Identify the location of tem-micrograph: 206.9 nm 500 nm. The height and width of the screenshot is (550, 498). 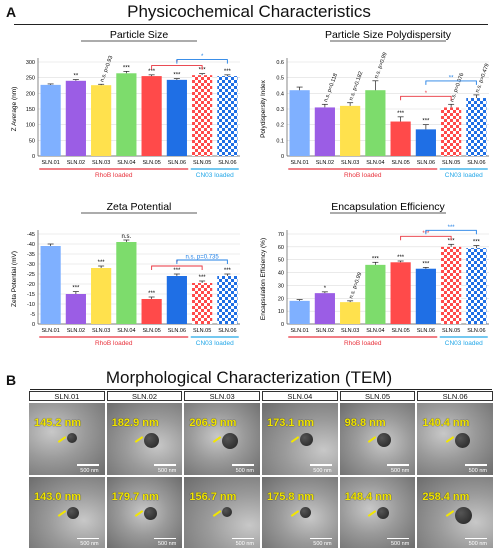
(222, 439).